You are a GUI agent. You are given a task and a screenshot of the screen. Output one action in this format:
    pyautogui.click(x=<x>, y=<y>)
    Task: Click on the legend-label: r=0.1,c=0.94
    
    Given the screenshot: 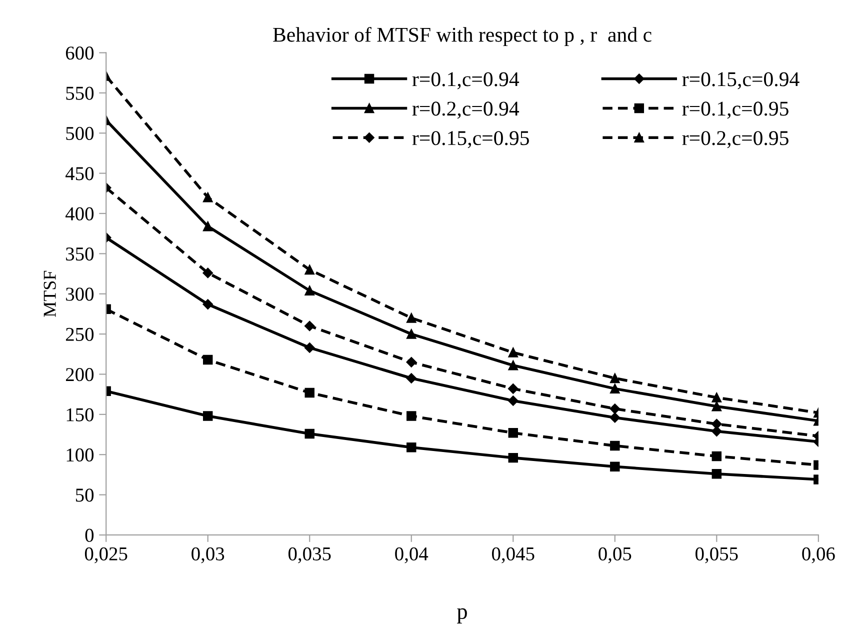 What is the action you would take?
    pyautogui.click(x=466, y=81)
    